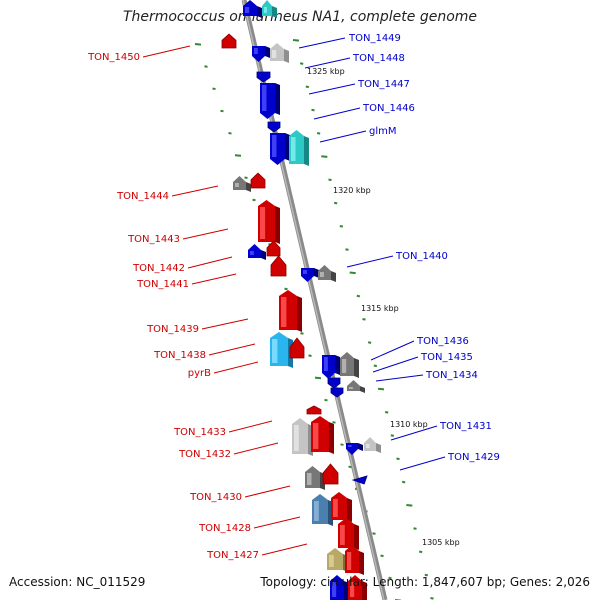 The height and width of the screenshot is (600, 600). I want to click on gene-label: TON_1428, so click(224, 528).